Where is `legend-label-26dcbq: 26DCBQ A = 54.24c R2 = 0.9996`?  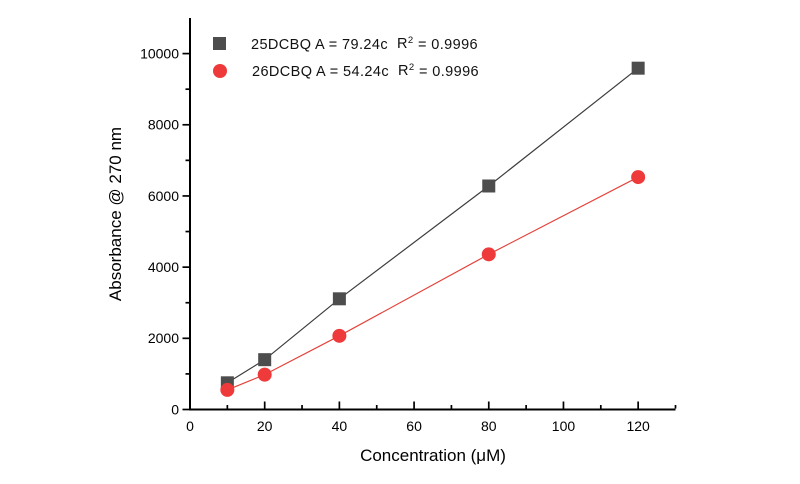 legend-label-26dcbq: 26DCBQ A = 54.24c R2 = 0.9996 is located at coordinates (366, 70).